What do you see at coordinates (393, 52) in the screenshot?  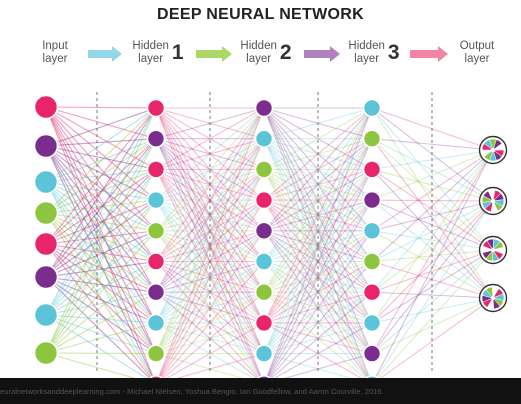 I see `hidden-layer-3-number: 3` at bounding box center [393, 52].